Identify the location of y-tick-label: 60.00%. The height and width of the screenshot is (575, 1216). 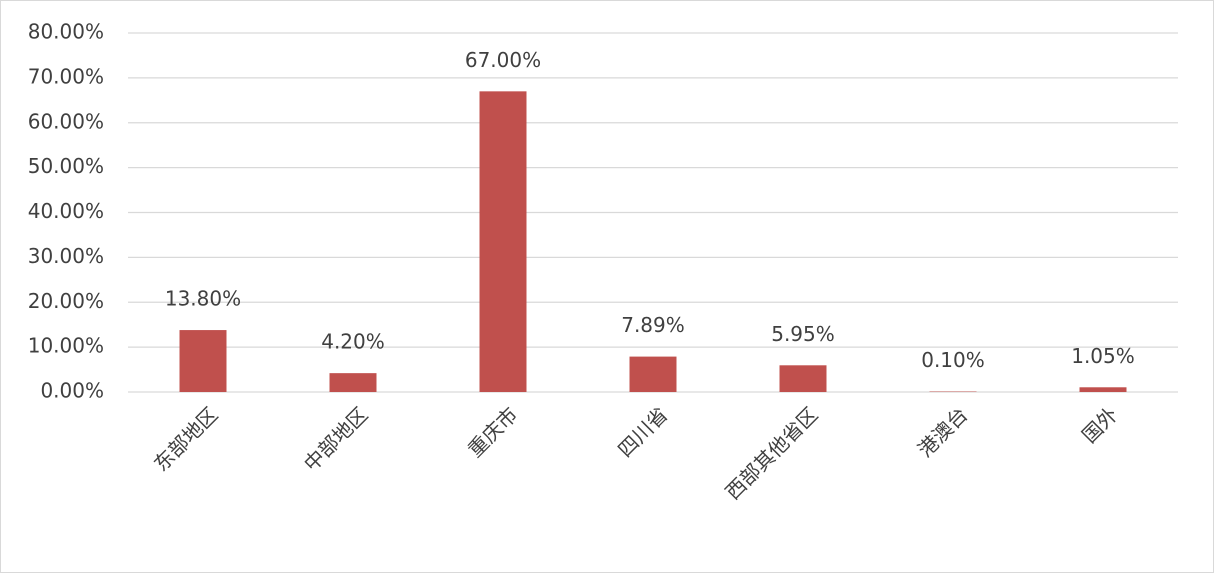
(66, 121).